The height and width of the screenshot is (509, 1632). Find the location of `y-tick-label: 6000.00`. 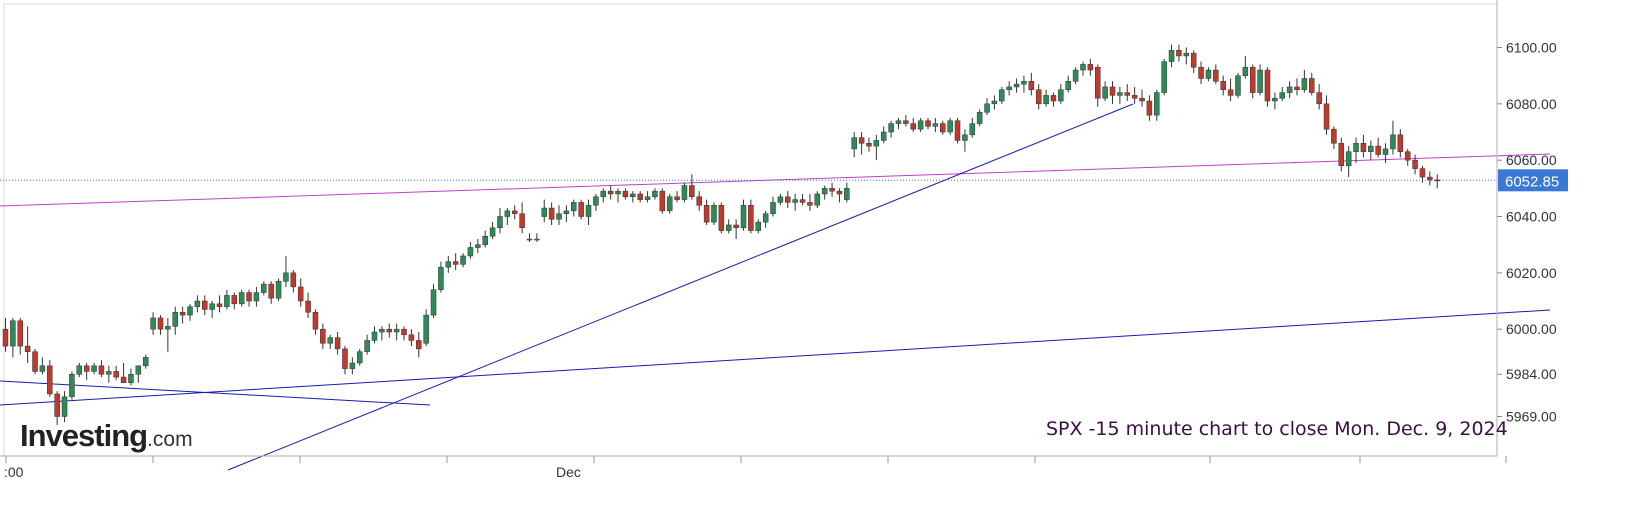

y-tick-label: 6000.00 is located at coordinates (1531, 329).